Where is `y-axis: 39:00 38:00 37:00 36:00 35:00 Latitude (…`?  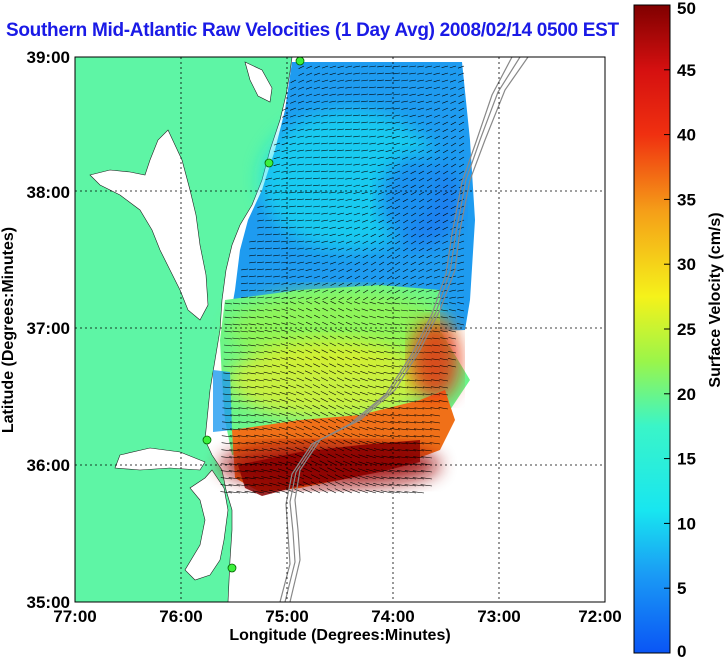 y-axis: 39:00 38:00 37:00 36:00 35:00 Latitude (… is located at coordinates (35, 330).